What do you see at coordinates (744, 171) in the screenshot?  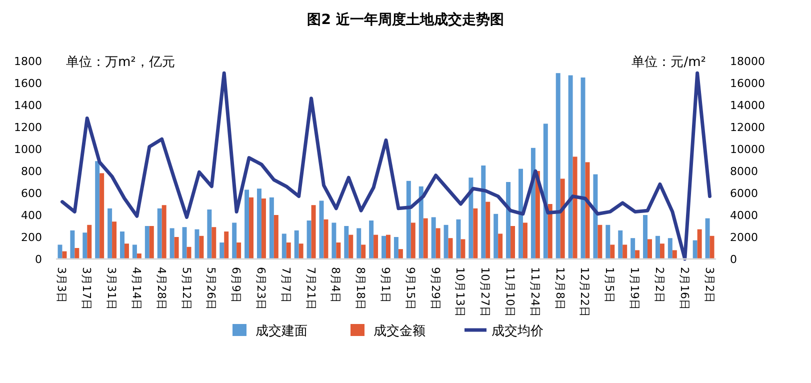 I see `y2-tick-label: 8000` at bounding box center [744, 171].